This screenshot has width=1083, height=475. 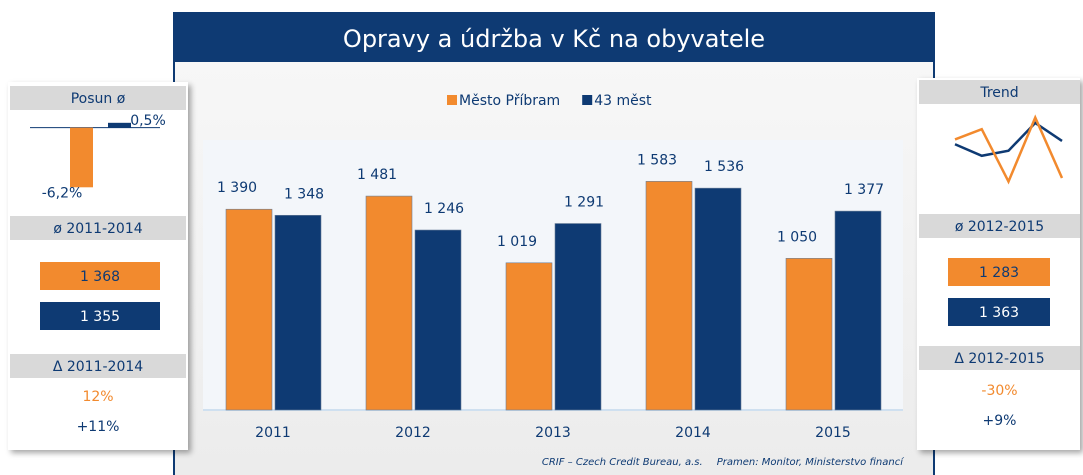 I want to click on panel-heading: ø 2011-2014, so click(x=97, y=229).